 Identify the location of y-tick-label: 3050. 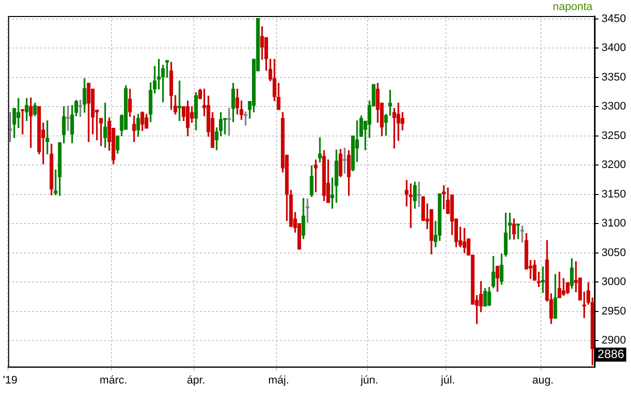
(614, 252).